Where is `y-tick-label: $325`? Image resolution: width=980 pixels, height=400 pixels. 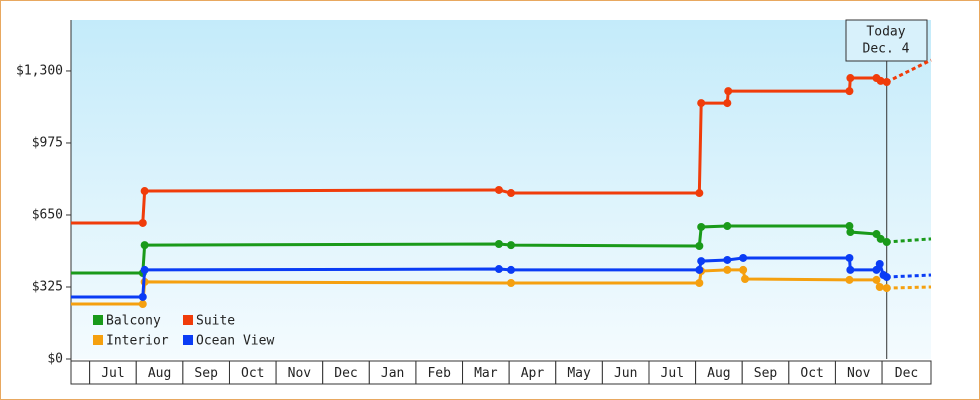 y-tick-label: $325 is located at coordinates (47, 286).